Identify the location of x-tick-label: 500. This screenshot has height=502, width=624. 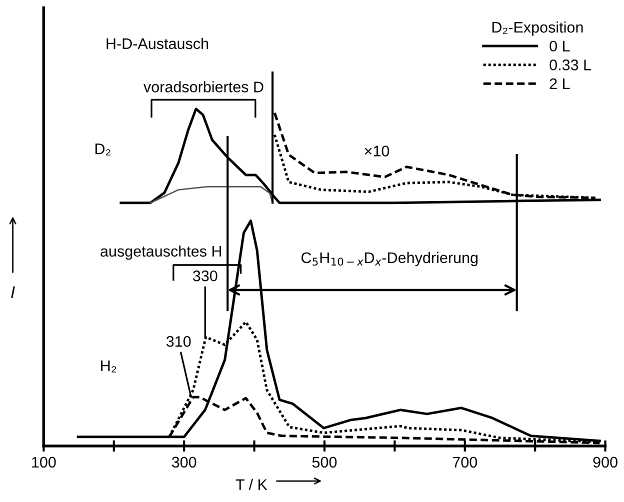
(324, 462).